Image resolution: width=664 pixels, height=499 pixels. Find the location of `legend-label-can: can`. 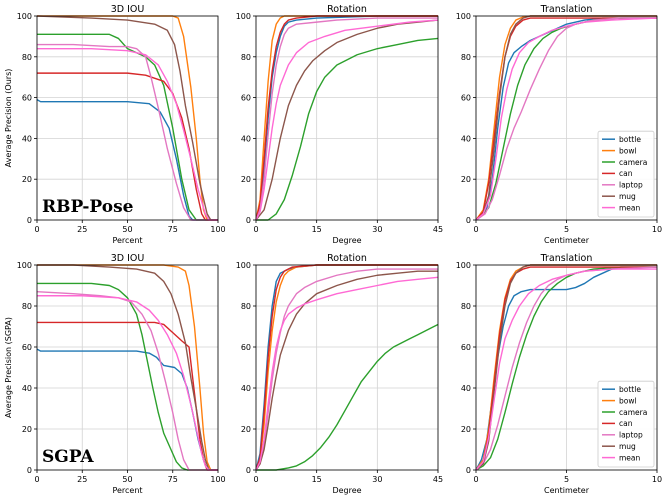

legend-label-can: can is located at coordinates (626, 423).